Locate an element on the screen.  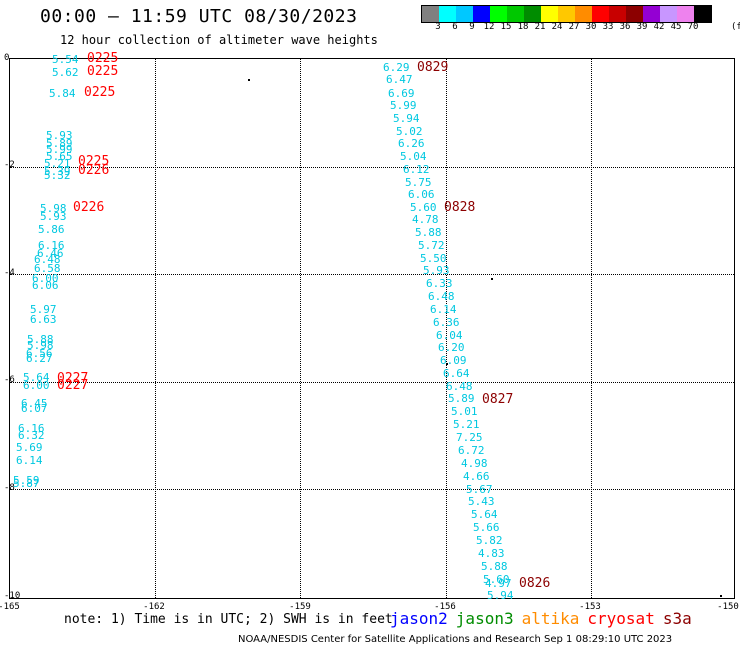
swh-value-label: 5.93 is located at coordinates (59, 135).